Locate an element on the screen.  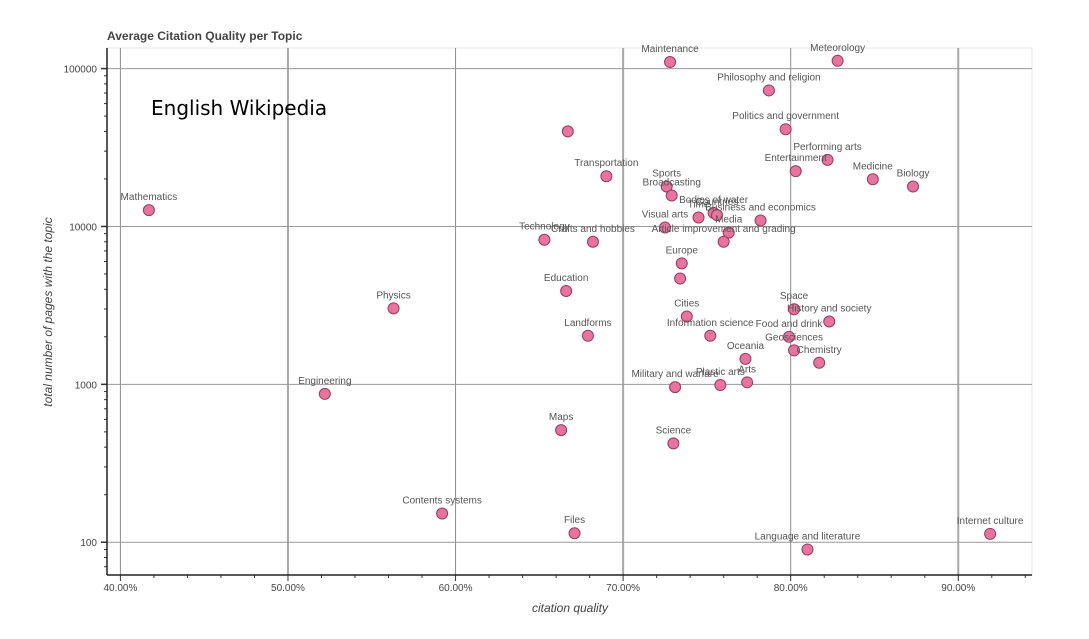
point-label: Mathematics is located at coordinates (149, 197).